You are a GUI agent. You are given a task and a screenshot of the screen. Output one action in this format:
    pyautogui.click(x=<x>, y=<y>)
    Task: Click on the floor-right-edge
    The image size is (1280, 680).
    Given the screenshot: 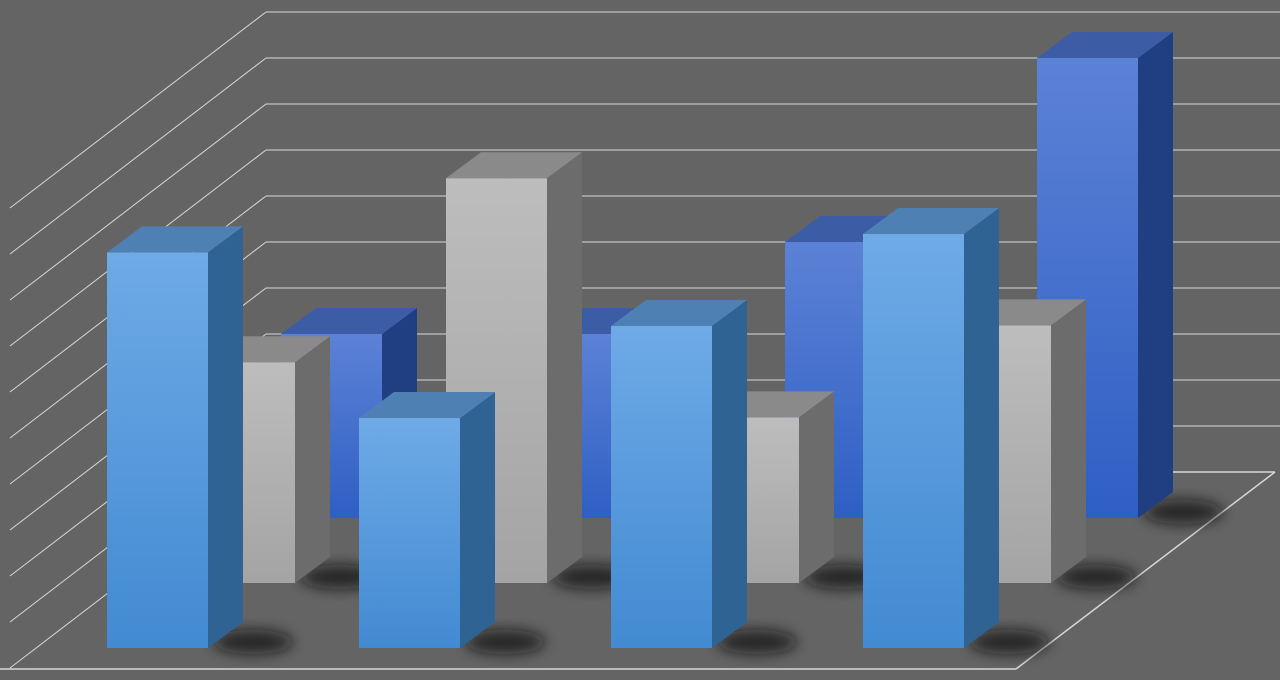 What is the action you would take?
    pyautogui.click(x=1145, y=570)
    